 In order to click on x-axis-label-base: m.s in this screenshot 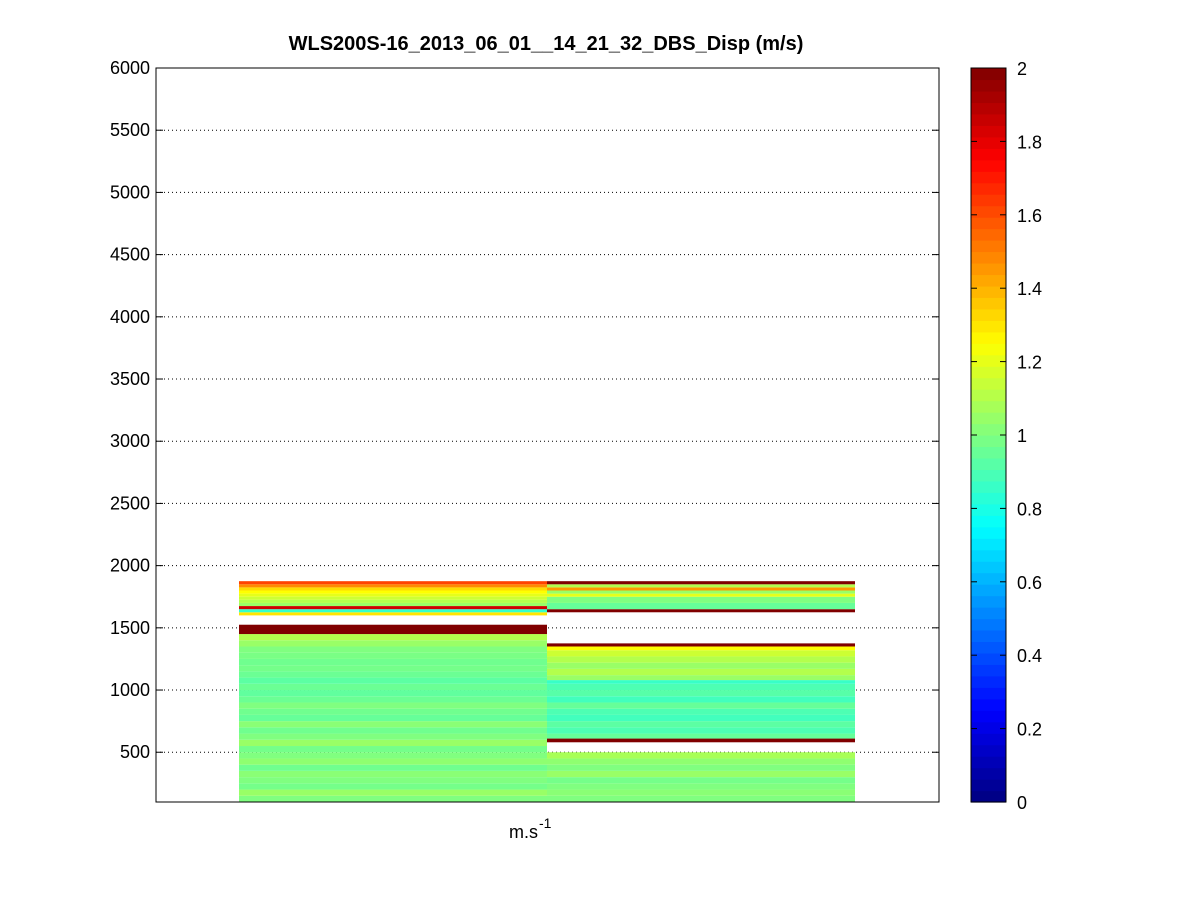, I will do `click(523, 832)`.